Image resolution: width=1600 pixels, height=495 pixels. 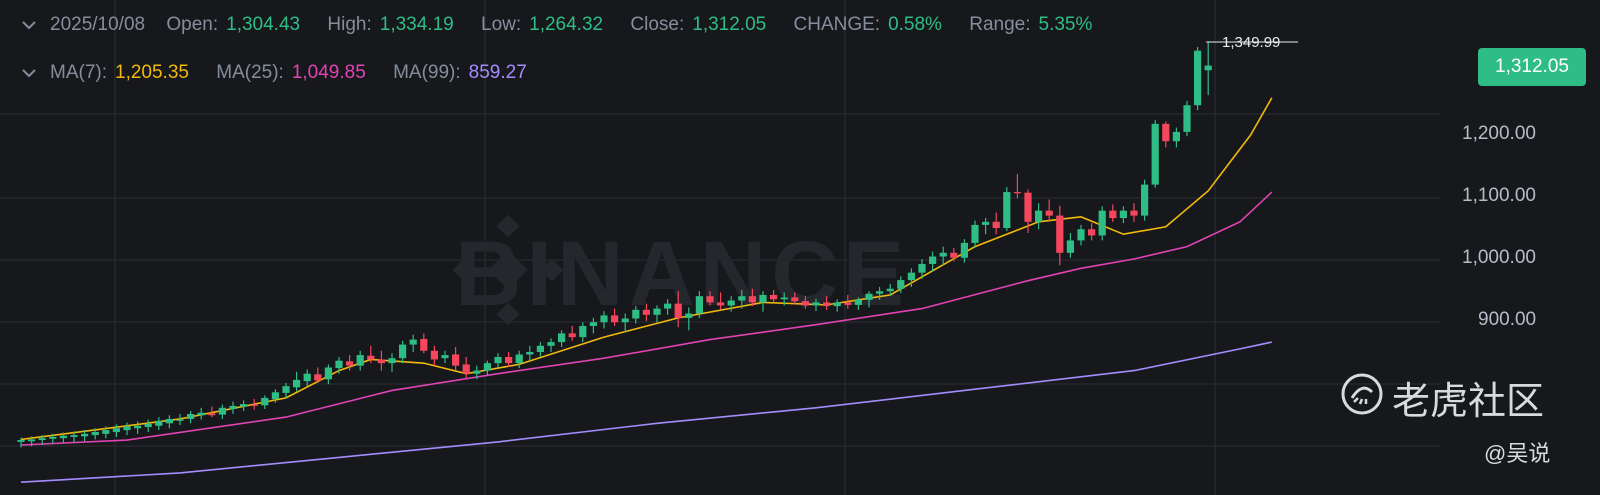 What do you see at coordinates (1499, 257) in the screenshot?
I see `y-tick-label: 1,000.00` at bounding box center [1499, 257].